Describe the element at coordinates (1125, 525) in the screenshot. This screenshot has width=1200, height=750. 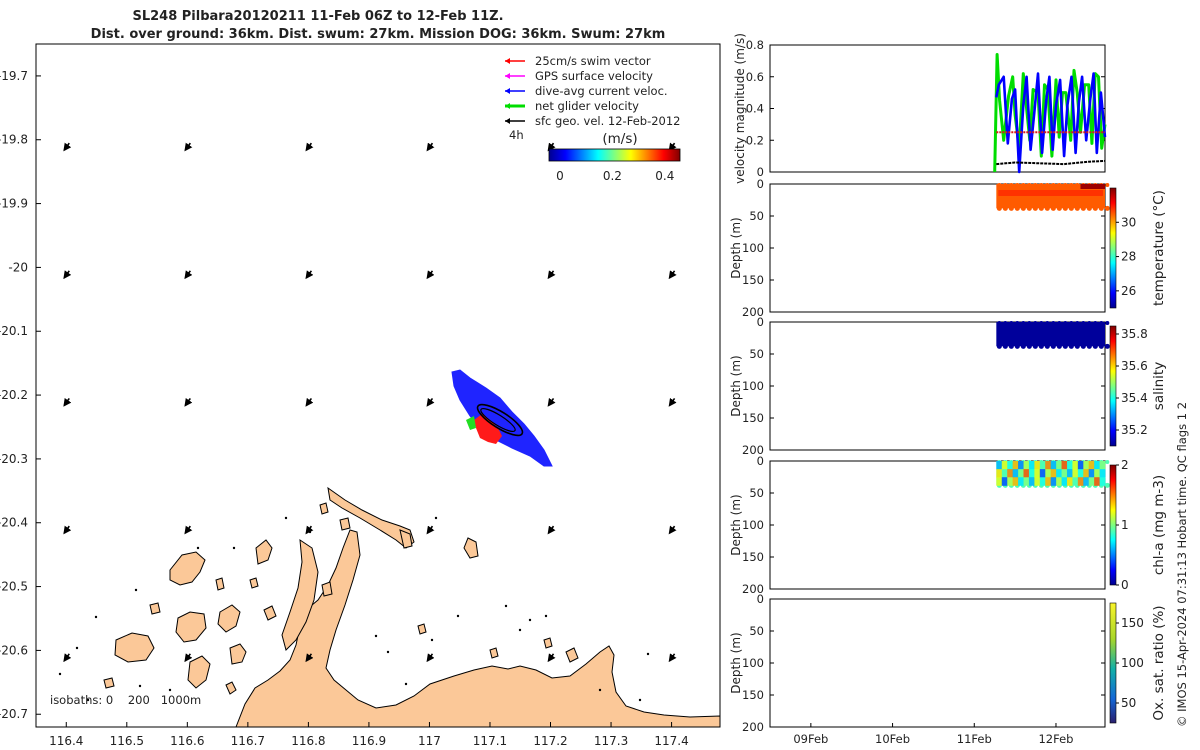
I see `colorbar-tick-label: 1` at that location.